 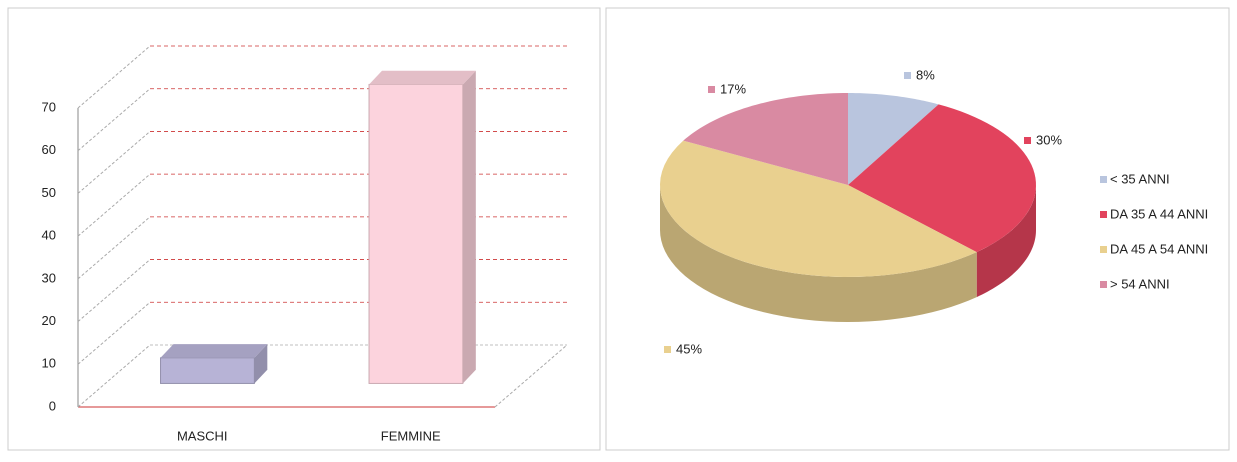 What do you see at coordinates (1159, 213) in the screenshot?
I see `legend-label: DA 35 A 44 ANNI` at bounding box center [1159, 213].